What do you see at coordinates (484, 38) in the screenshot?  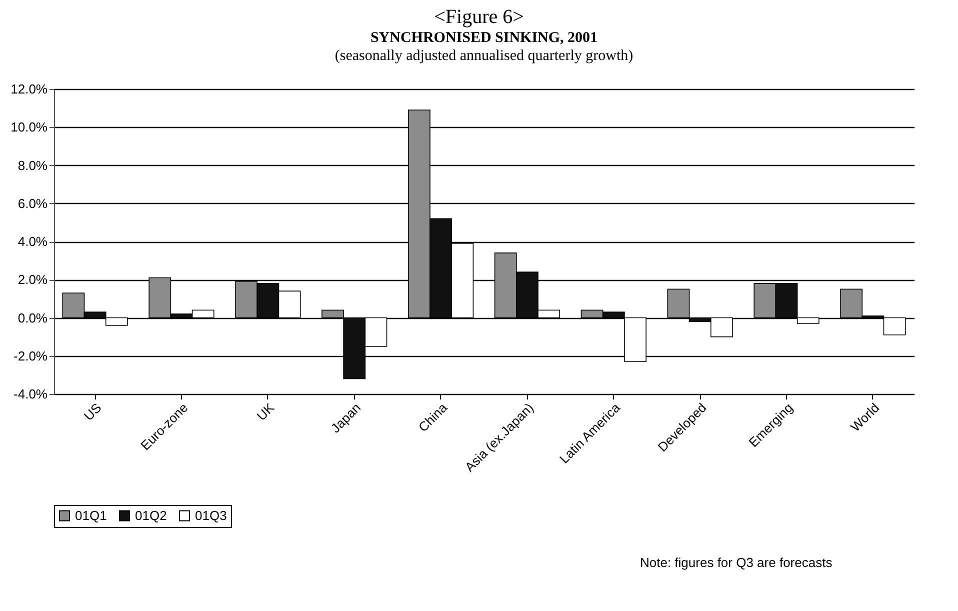 I see `chart-title: SYNCHRONISED SINKING, 2001` at bounding box center [484, 38].